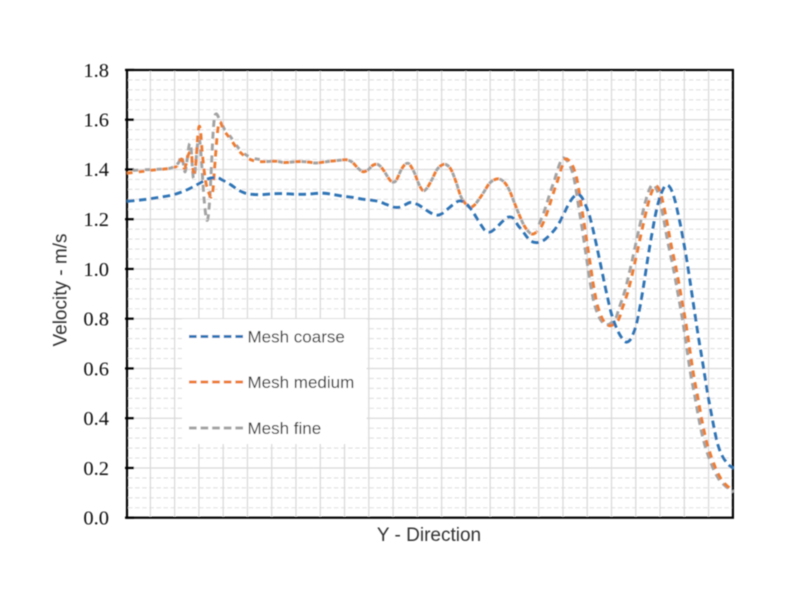 The height and width of the screenshot is (600, 800). I want to click on svg-text: 1.2, so click(96, 220).